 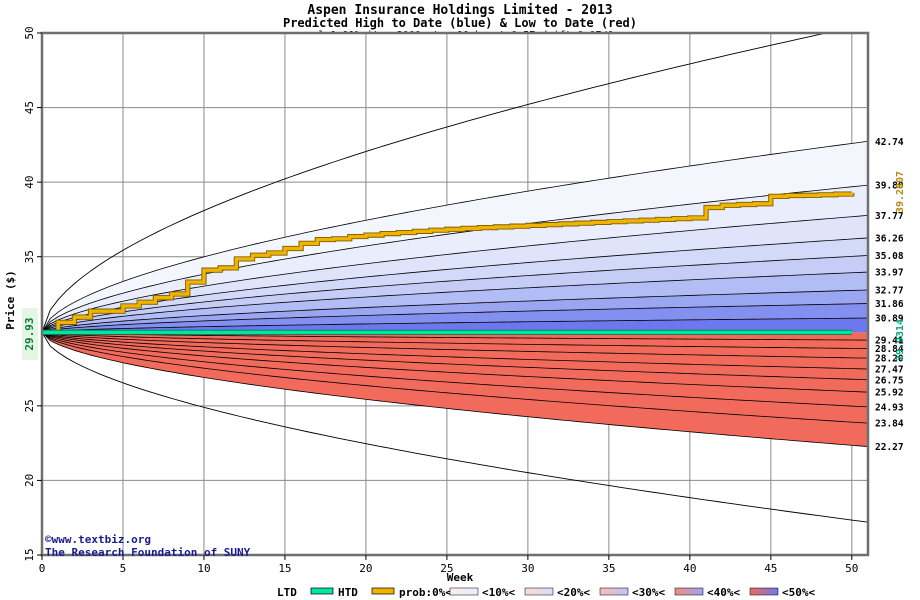 What do you see at coordinates (889, 370) in the screenshot?
I see `right-label: 27.47` at bounding box center [889, 370].